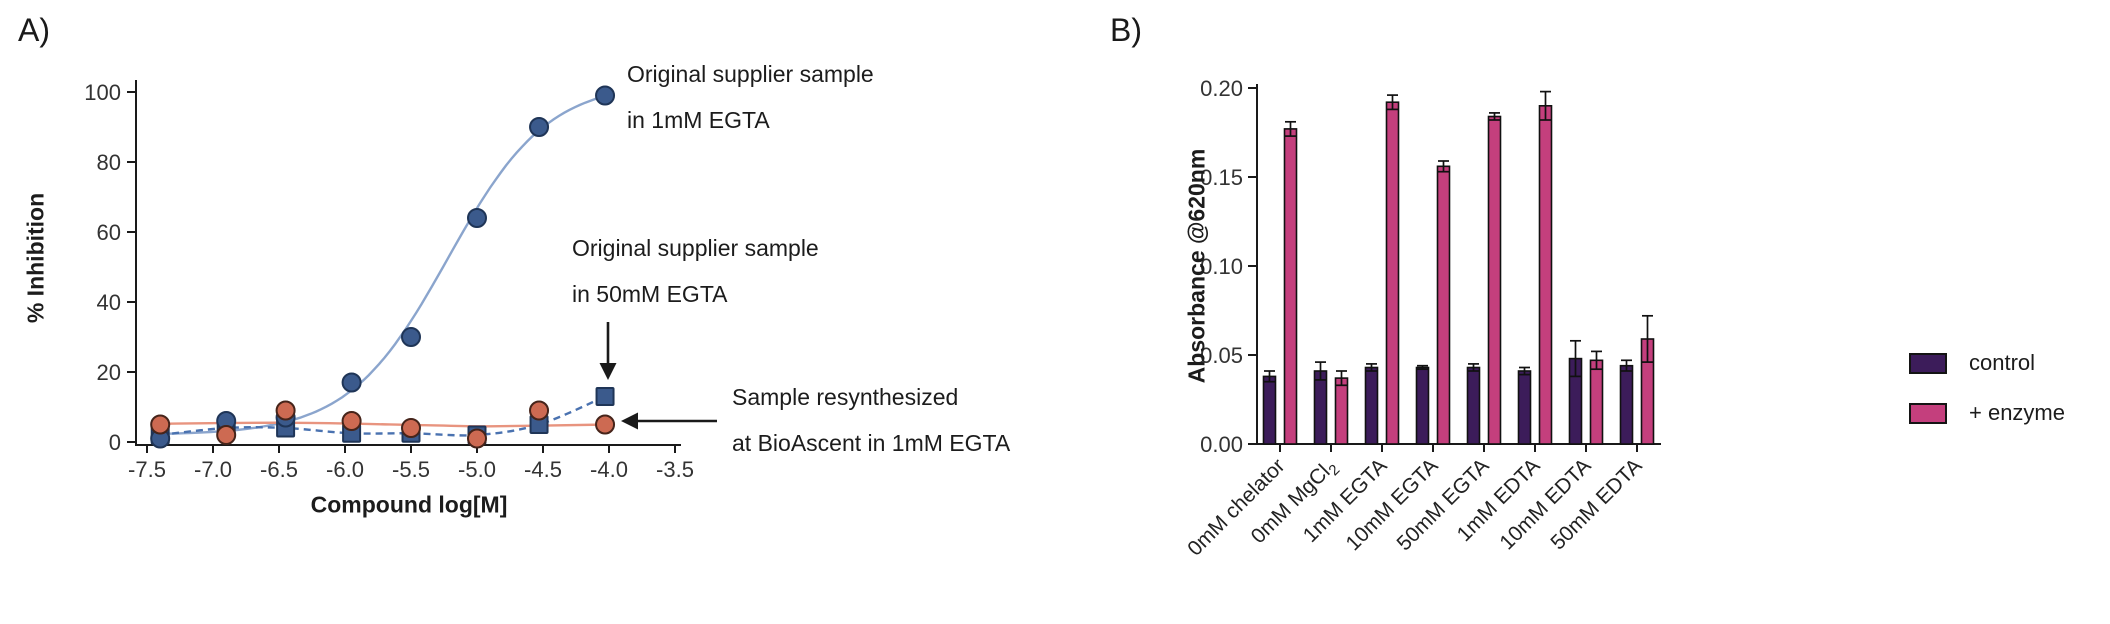  I want to click on legend-item-enzyme: + enzyme, so click(1987, 413).